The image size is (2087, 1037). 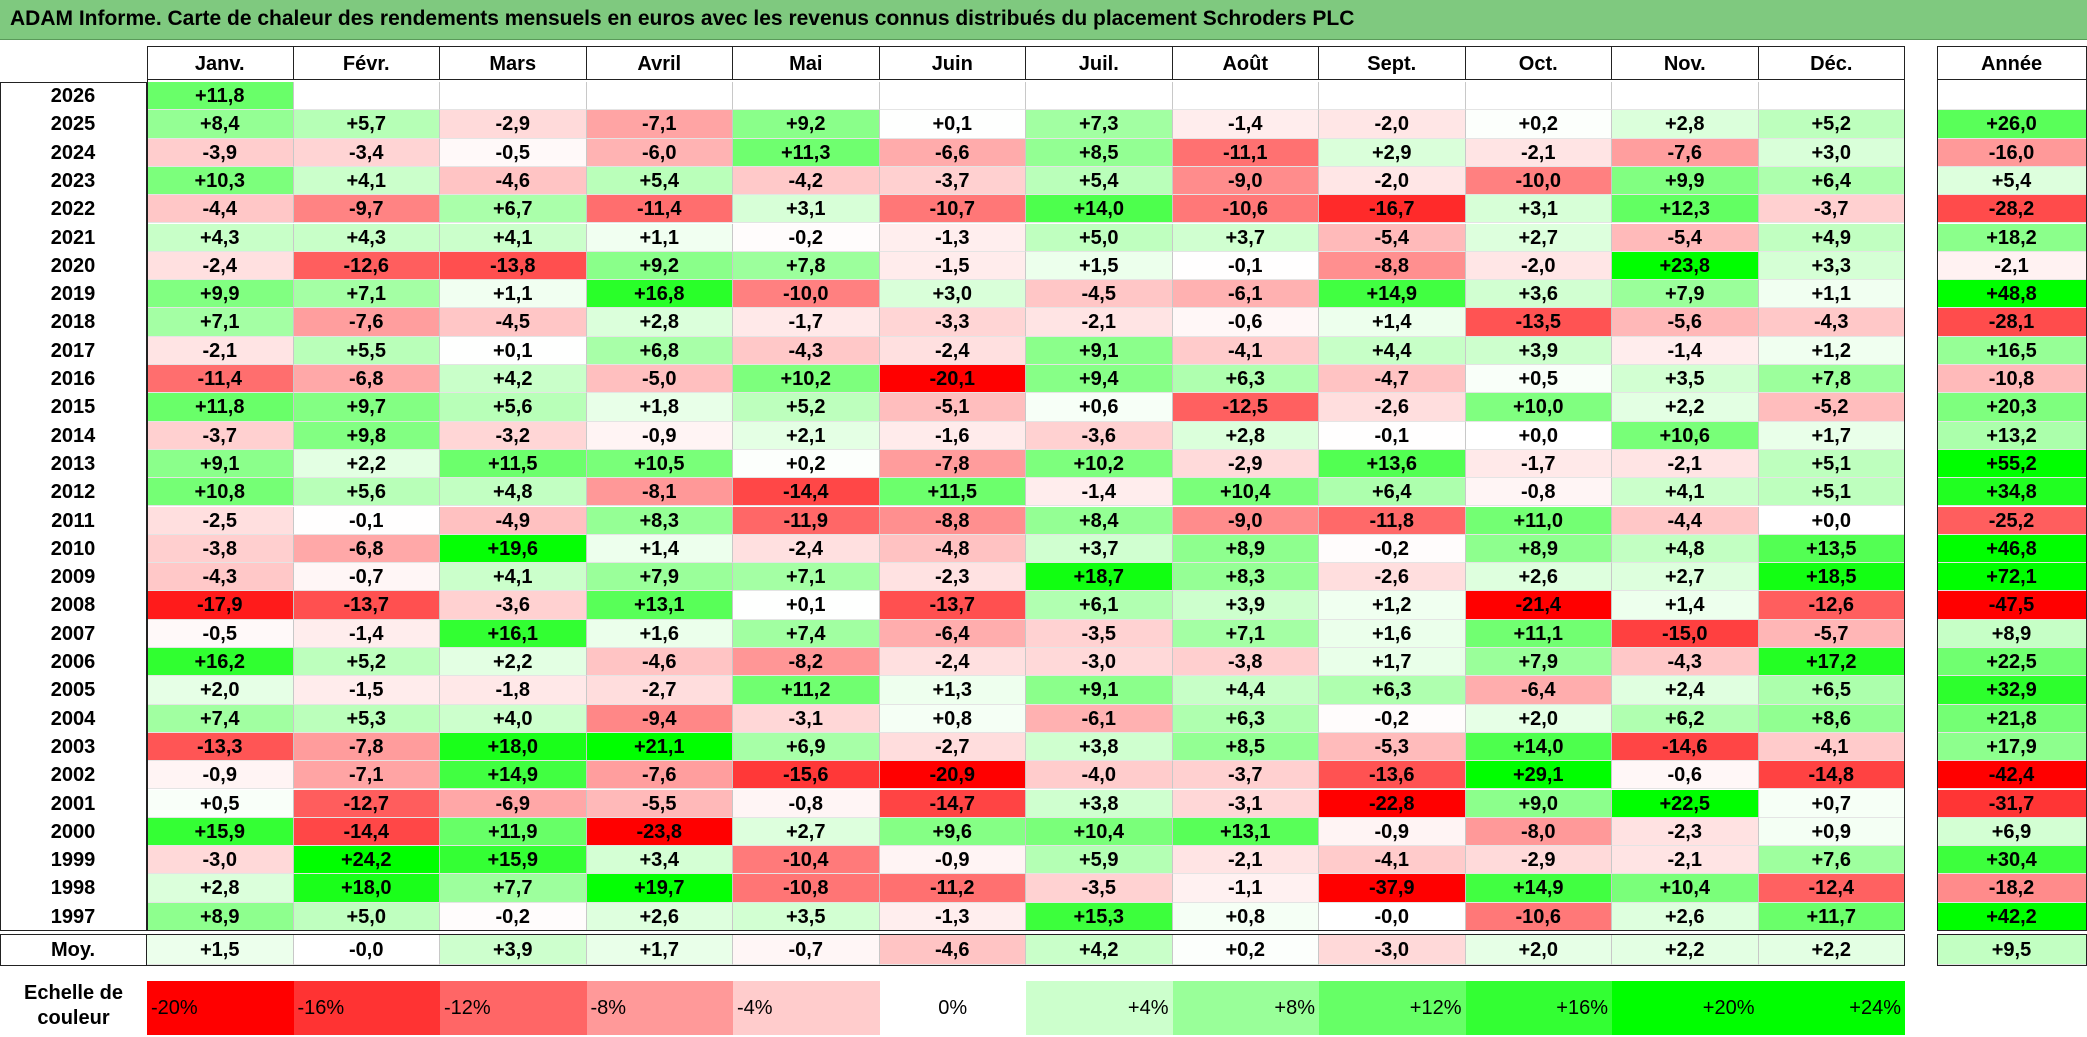 What do you see at coordinates (1685, 803) in the screenshot?
I see `heatmap-cell: +22,5` at bounding box center [1685, 803].